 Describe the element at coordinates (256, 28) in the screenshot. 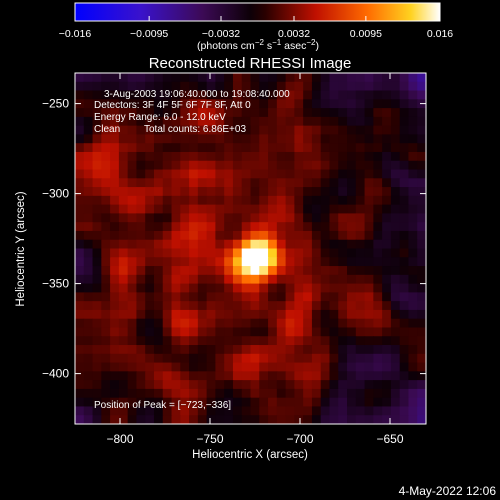

I see `colorbar-ticks: −0.016 −0.0095 −0.0032 0.0032 0.0095 0.016` at that location.